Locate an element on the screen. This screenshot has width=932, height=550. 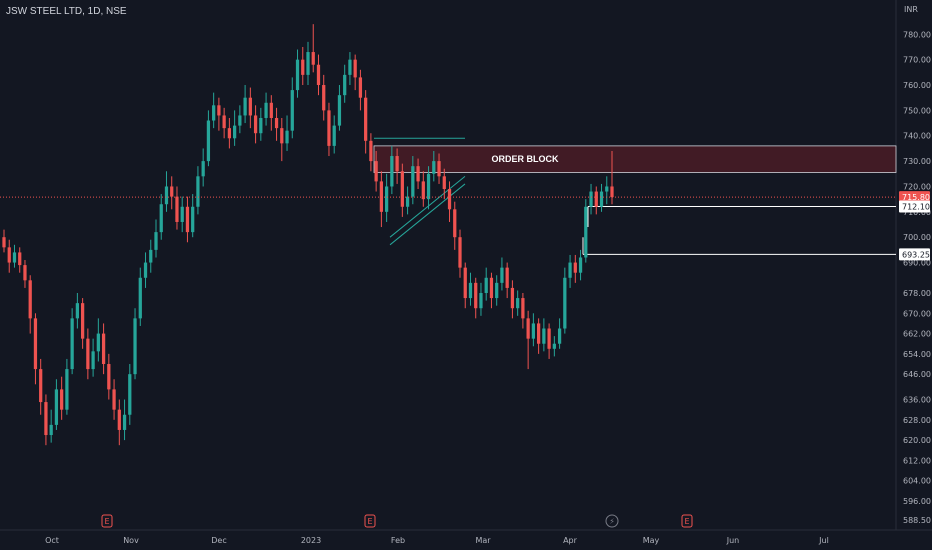
price-tick-label: 678.00 is located at coordinates (917, 293).